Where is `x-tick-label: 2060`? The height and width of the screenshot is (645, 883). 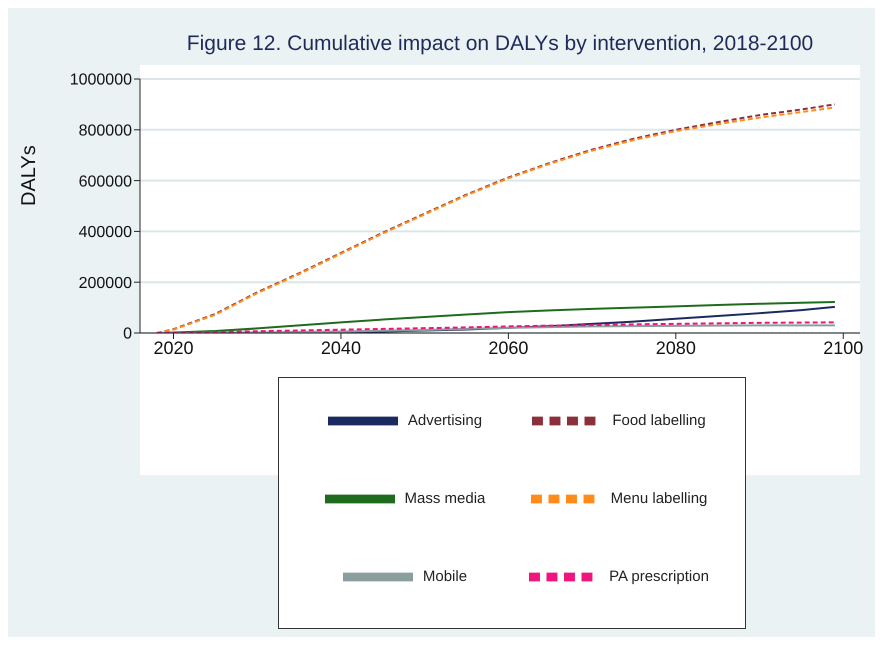 x-tick-label: 2060 is located at coordinates (508, 348).